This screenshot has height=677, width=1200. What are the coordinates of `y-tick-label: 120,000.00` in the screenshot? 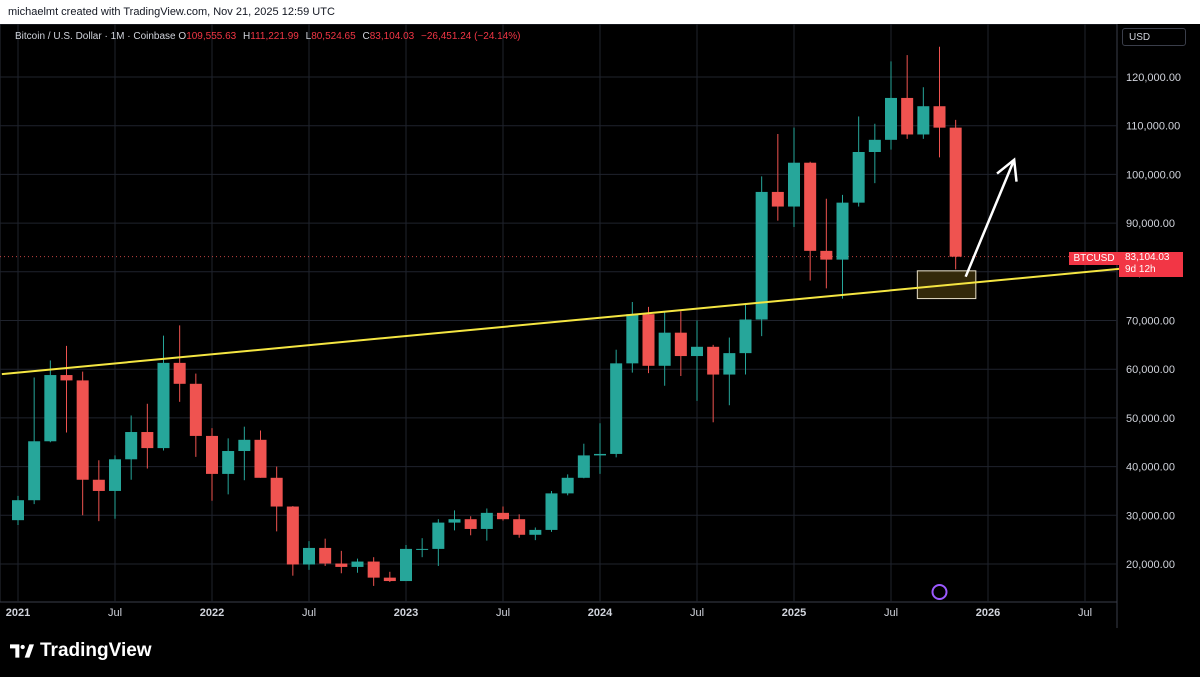 It's located at (1153, 78).